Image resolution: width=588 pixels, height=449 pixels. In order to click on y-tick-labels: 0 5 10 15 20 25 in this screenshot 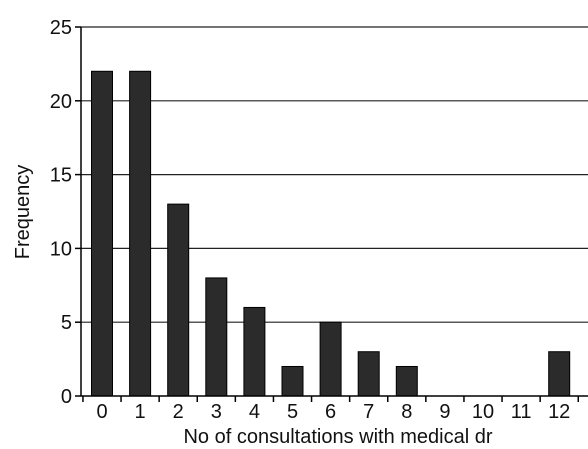, I will do `click(65, 212)`.